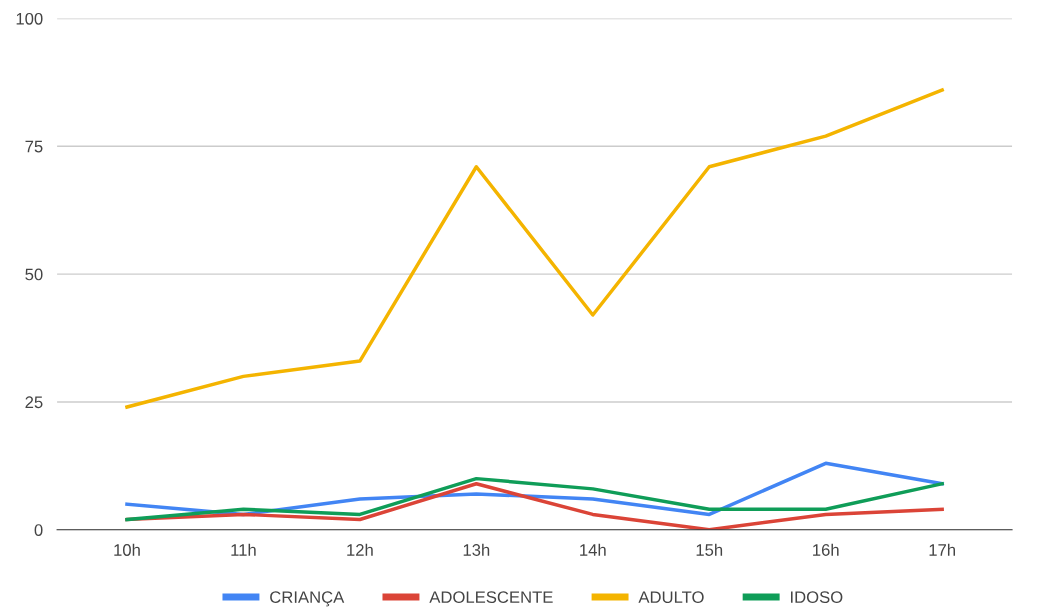 The width and height of the screenshot is (1038, 616). Describe the element at coordinates (34, 402) in the screenshot. I see `y-tick-label: 25` at that location.